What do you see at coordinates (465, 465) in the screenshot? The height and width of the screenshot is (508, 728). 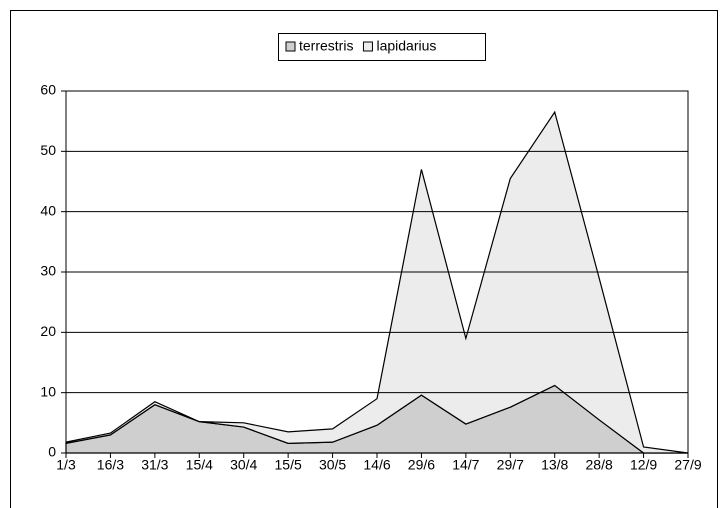 I see `x-tick-label: 14/7` at bounding box center [465, 465].